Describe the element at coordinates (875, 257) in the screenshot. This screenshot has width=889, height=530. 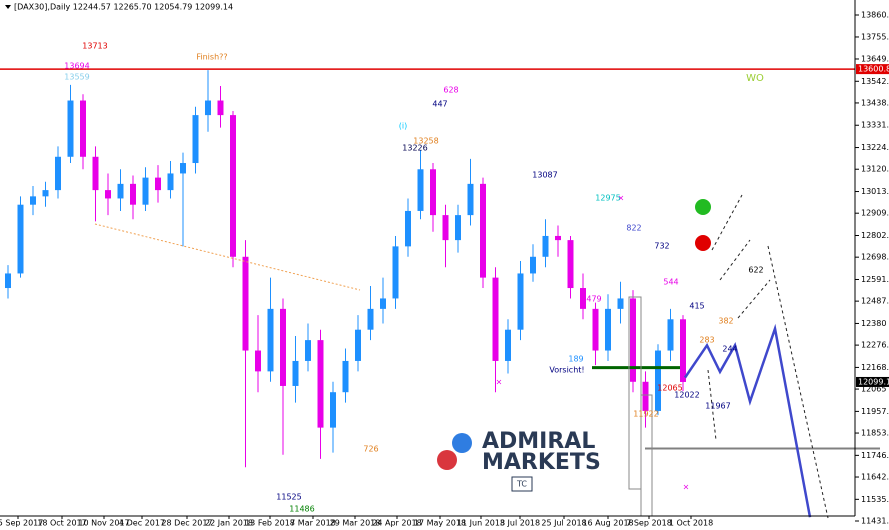
I see `y-tick-label: 12698.15` at that location.